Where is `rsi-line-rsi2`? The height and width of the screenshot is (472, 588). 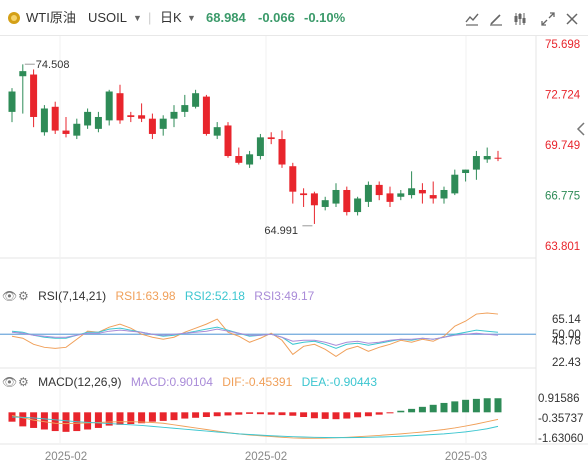
rsi-line-rsi2 is located at coordinates (255, 337).